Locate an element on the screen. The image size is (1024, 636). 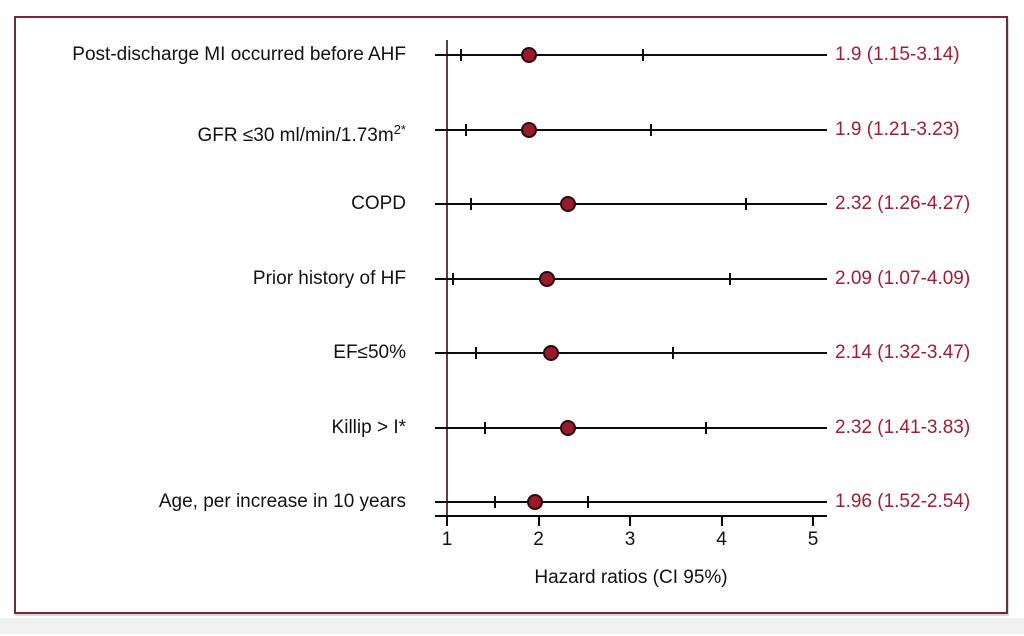
row-label: COPD is located at coordinates (378, 203).